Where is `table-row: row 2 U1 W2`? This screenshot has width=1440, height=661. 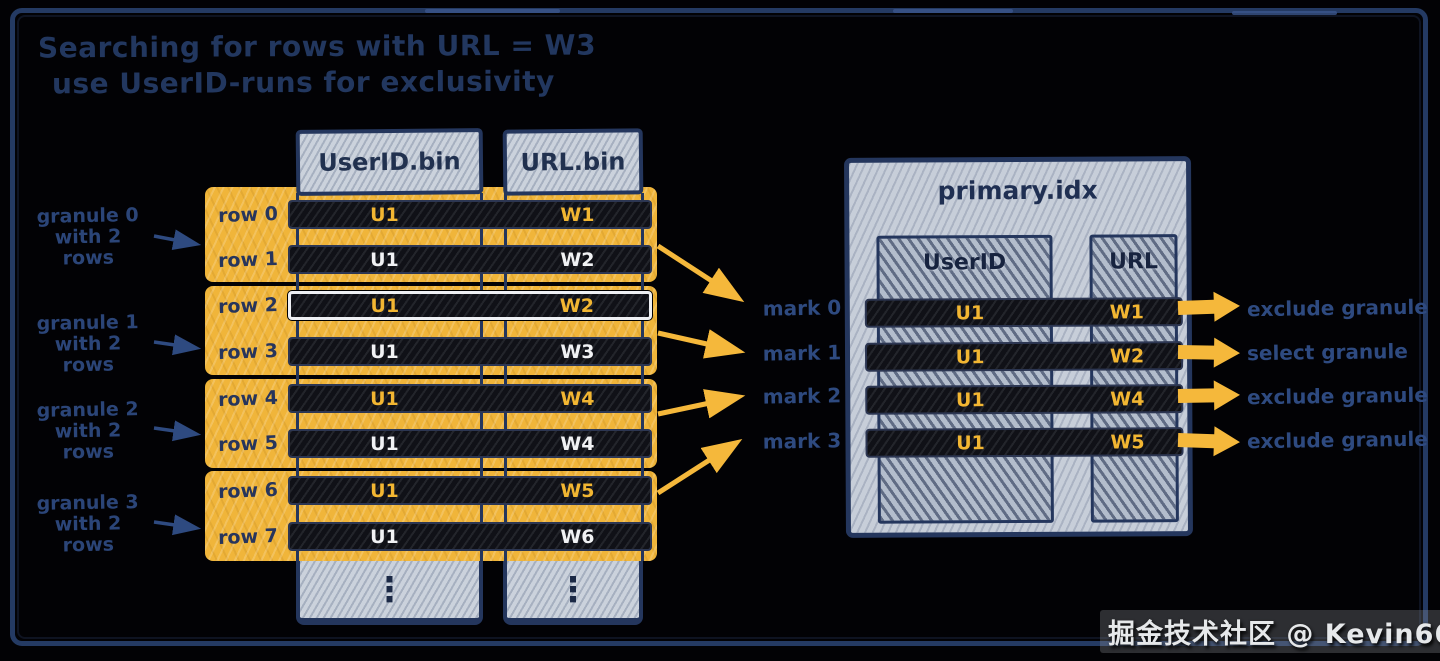 table-row: row 2 U1 W2 is located at coordinates (431, 305).